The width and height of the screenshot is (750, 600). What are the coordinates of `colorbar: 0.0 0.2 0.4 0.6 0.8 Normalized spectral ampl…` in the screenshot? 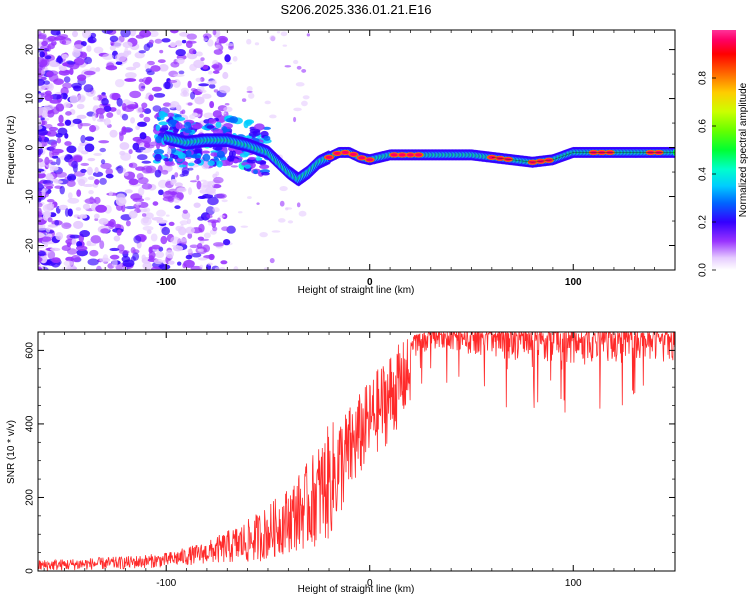 It's located at (723, 153).